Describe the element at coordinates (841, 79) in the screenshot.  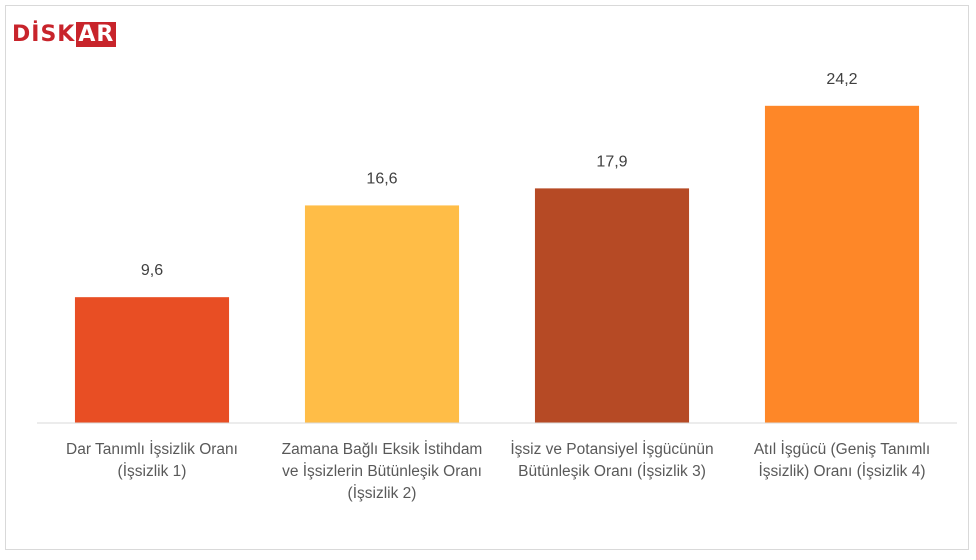
I see `data-label: 24,2` at that location.